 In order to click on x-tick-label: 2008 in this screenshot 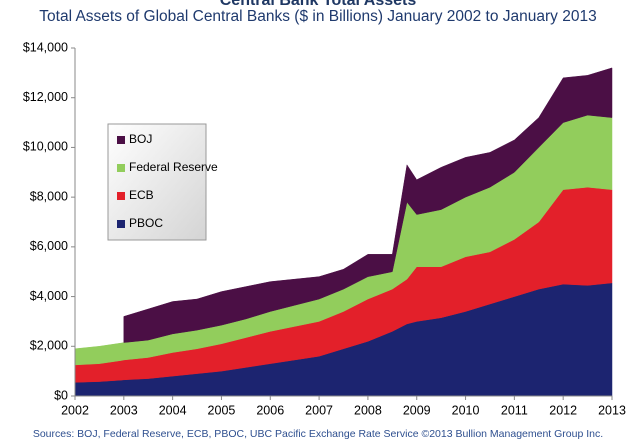, I will do `click(368, 410)`.